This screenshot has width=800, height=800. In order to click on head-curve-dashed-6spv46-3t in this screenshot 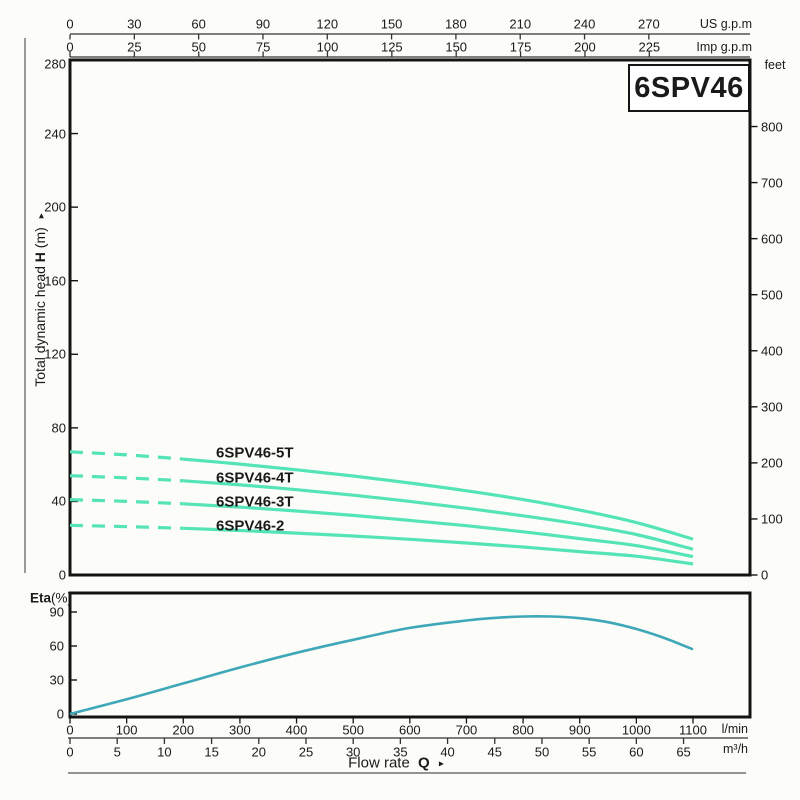, I will do `click(126, 502)`.